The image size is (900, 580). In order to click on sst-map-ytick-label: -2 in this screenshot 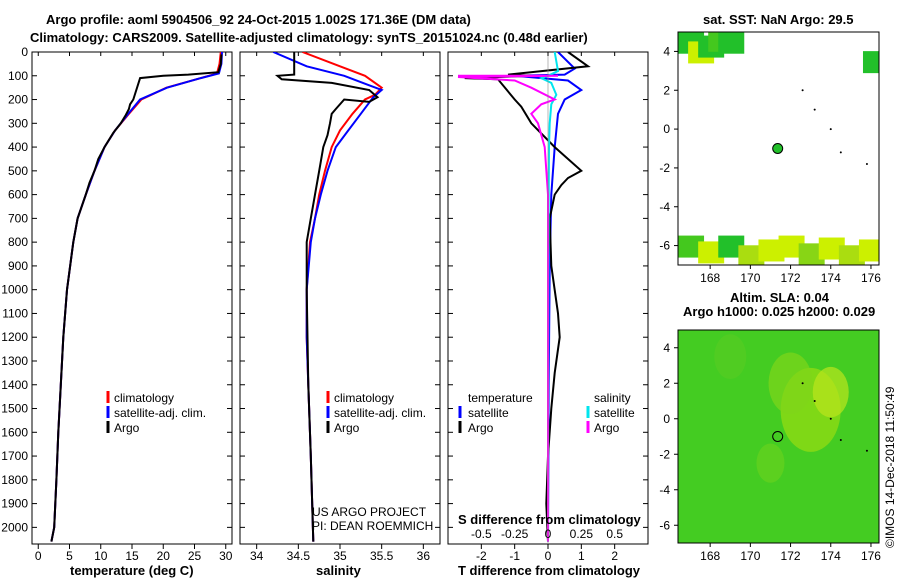, I will do `click(664, 168)`.